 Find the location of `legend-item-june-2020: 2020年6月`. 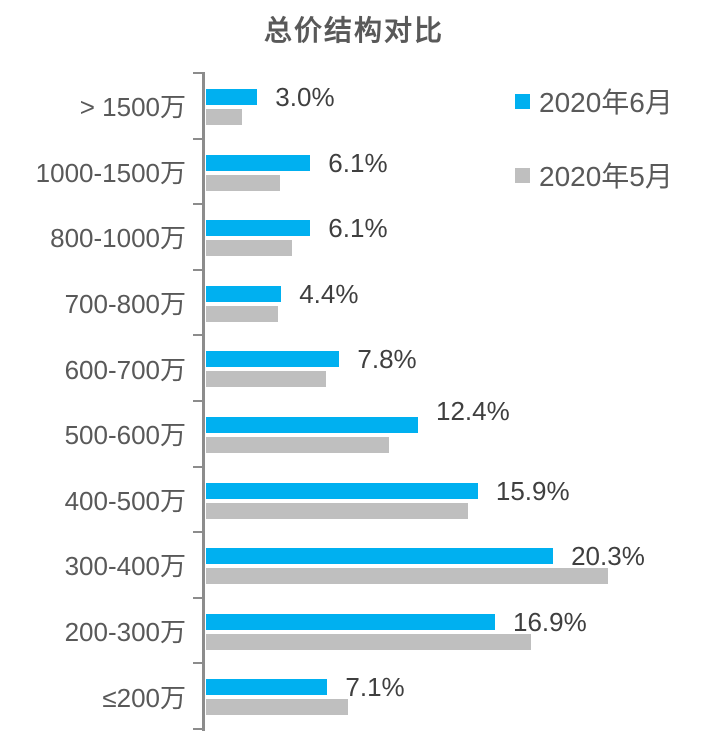

legend-item-june-2020: 2020年6月 is located at coordinates (594, 102).